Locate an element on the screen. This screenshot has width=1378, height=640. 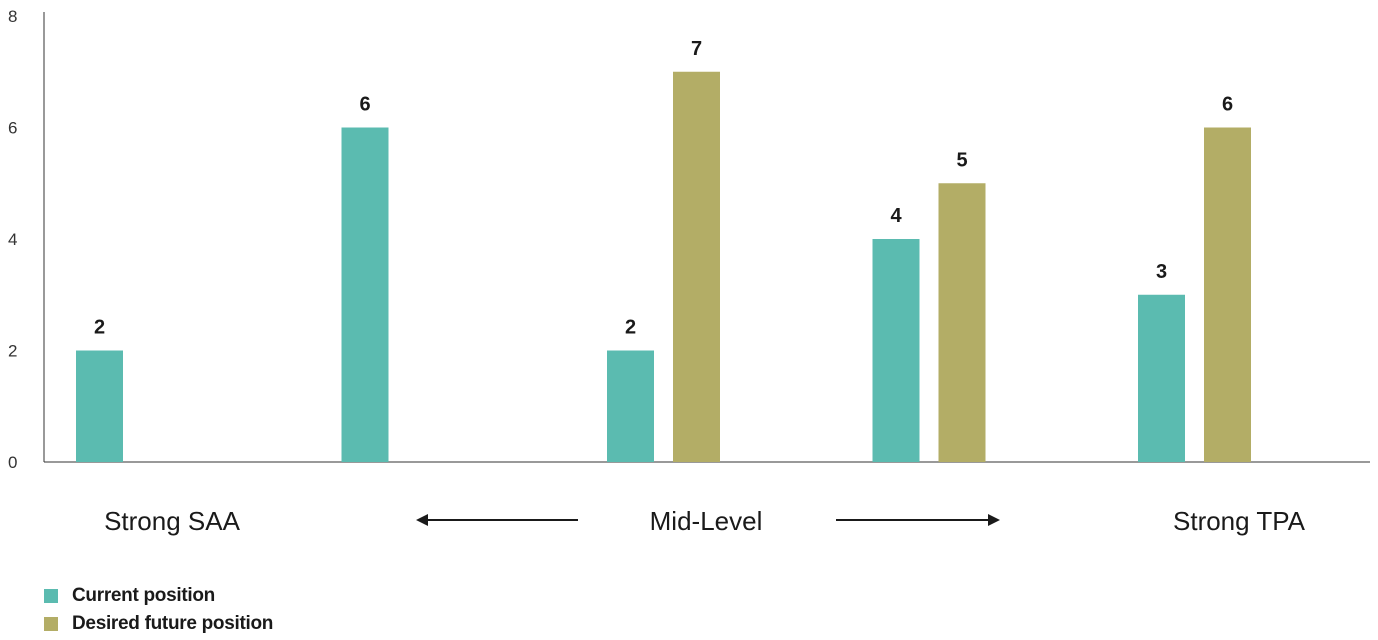
y-tick-label: 0 is located at coordinates (12, 462).